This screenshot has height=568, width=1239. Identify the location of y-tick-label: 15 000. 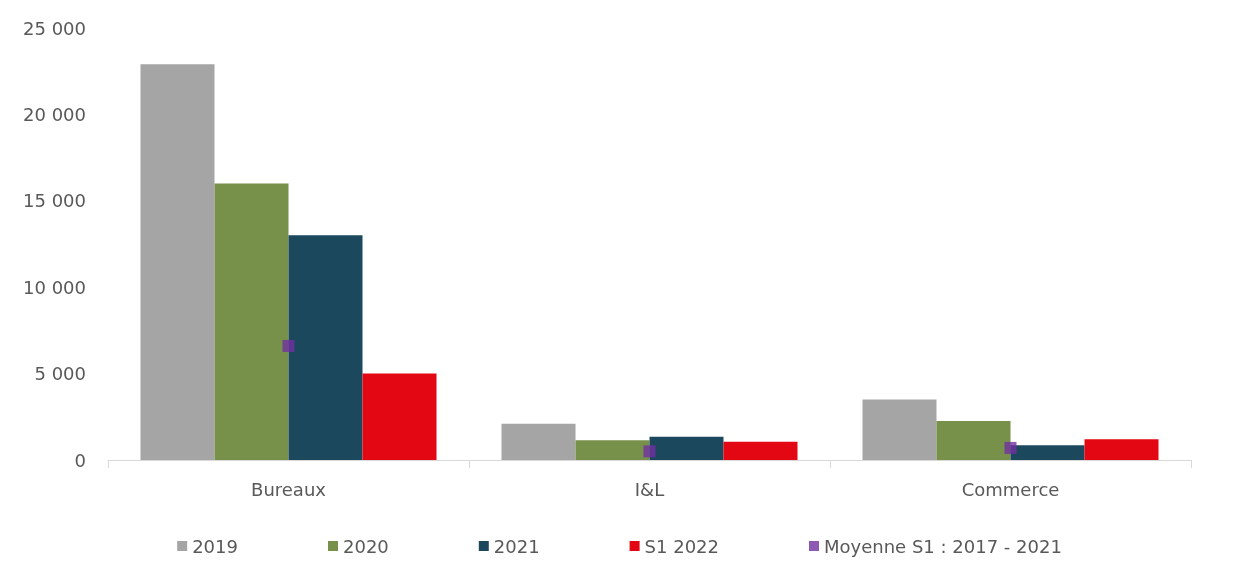
(54, 201).